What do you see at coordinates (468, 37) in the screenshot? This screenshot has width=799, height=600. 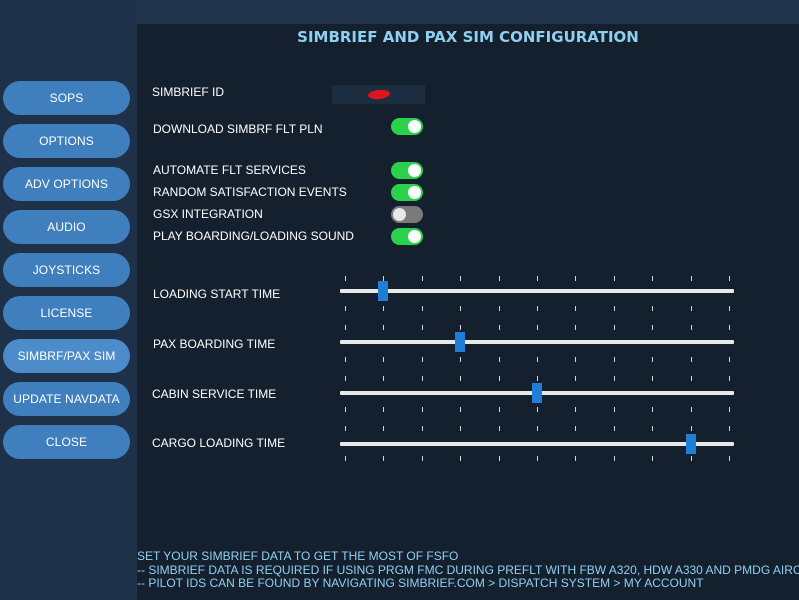 I see `page-title: SIMBRIEF AND PAX SIM CONFIGURATION` at bounding box center [468, 37].